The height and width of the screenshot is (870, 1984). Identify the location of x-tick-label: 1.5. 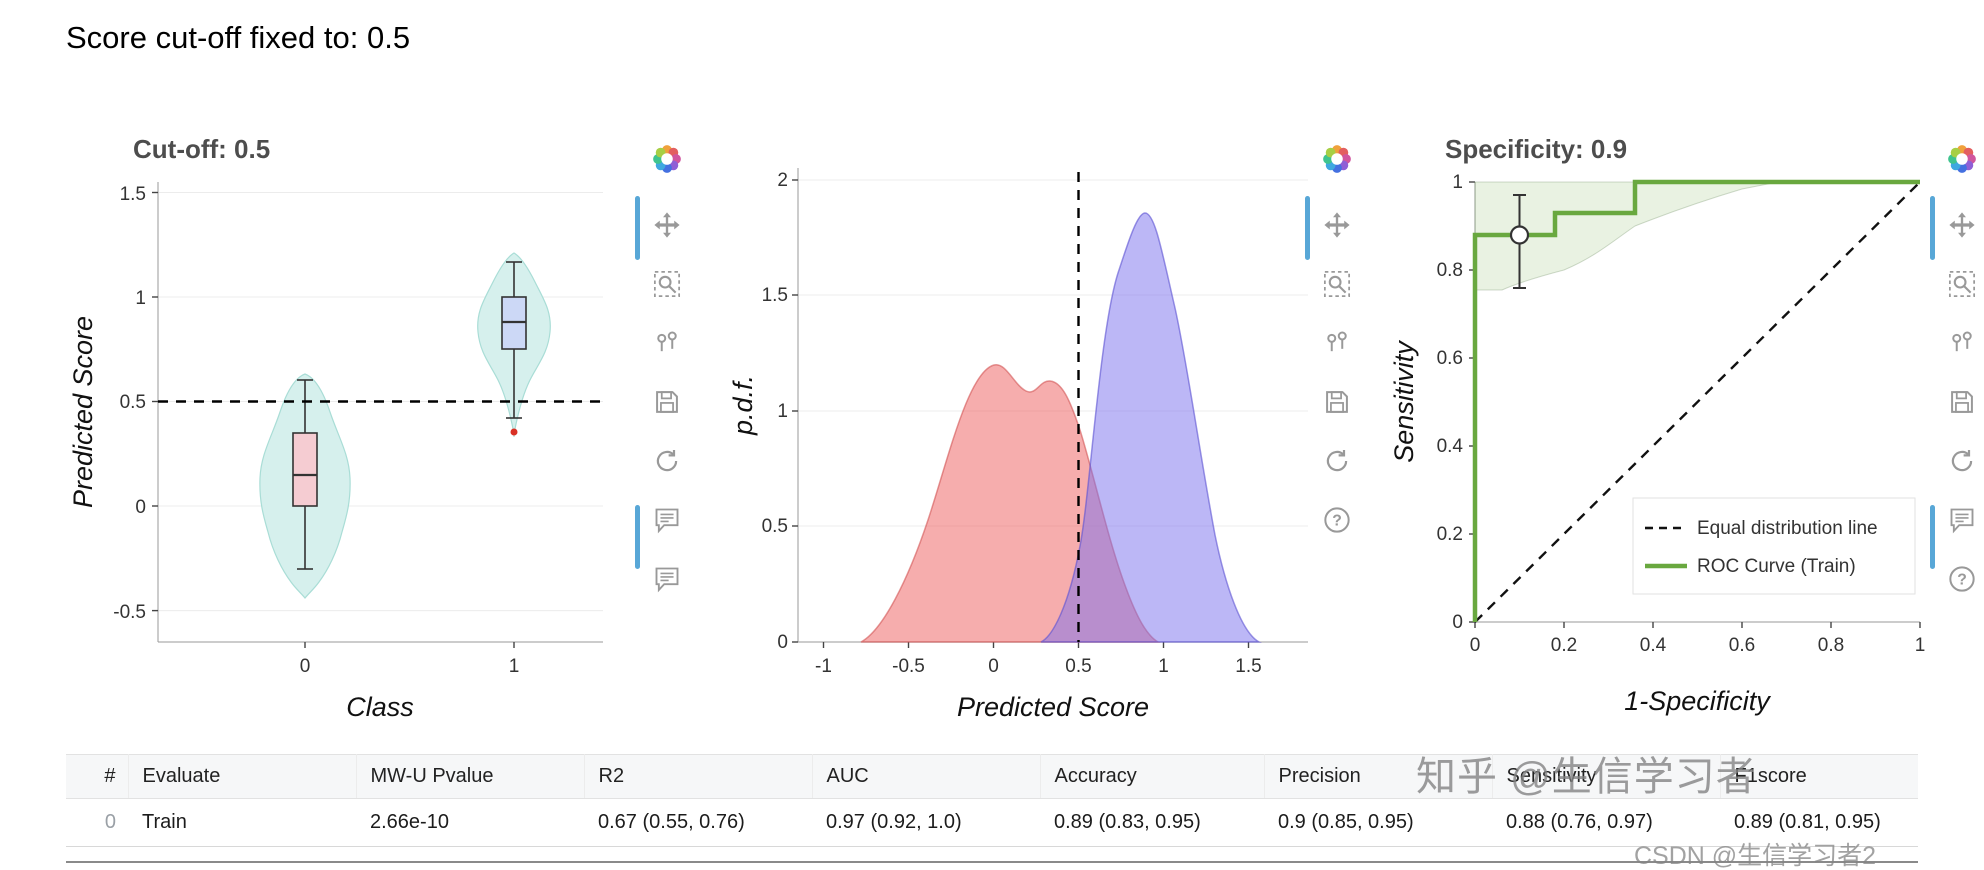
(1248, 666).